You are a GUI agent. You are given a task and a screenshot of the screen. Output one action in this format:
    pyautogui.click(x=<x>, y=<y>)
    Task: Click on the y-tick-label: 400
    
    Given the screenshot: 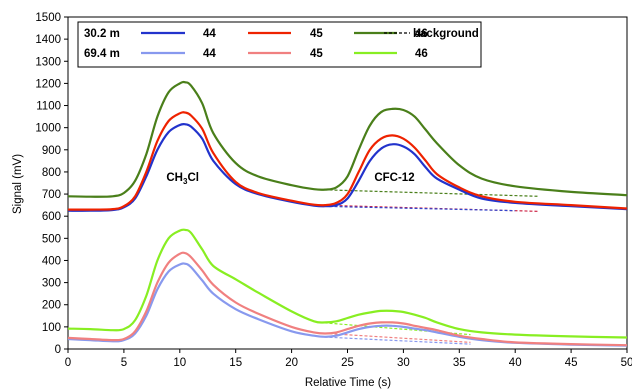 What is the action you would take?
    pyautogui.click(x=51, y=261)
    